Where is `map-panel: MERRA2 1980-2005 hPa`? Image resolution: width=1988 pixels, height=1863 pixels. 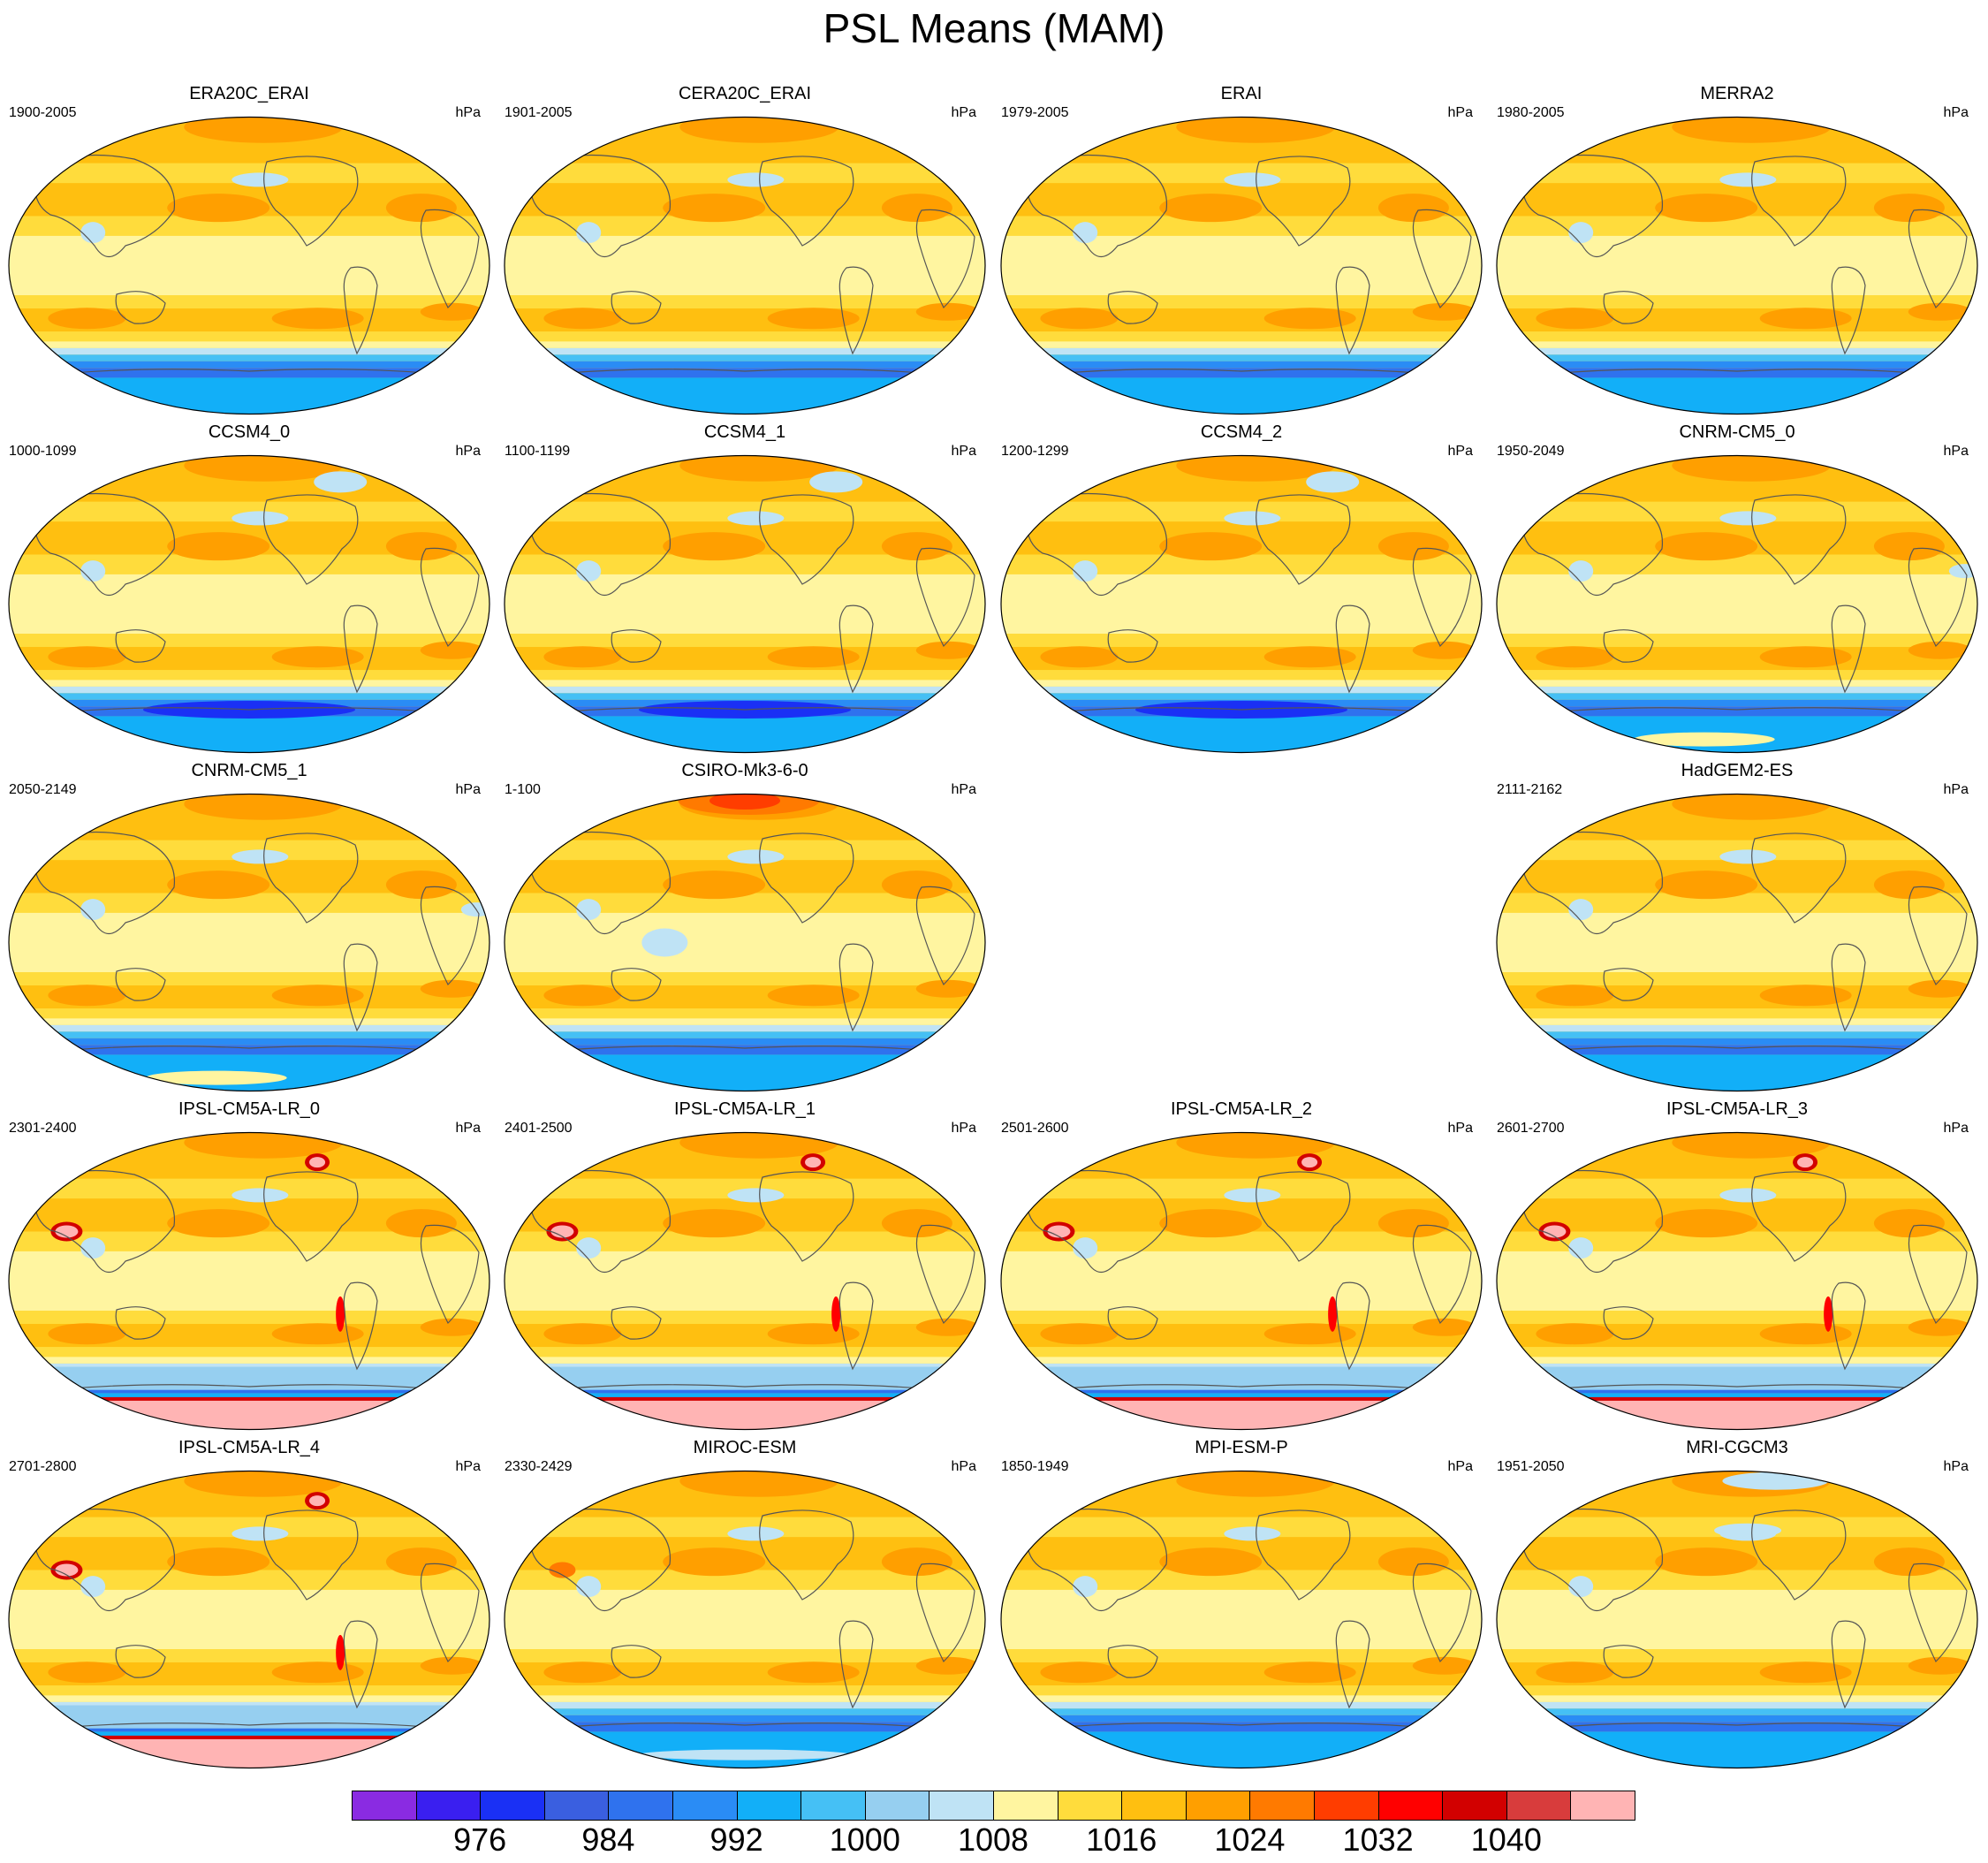
map-panel: MERRA2 1980-2005 hPa is located at coordinates (1737, 251).